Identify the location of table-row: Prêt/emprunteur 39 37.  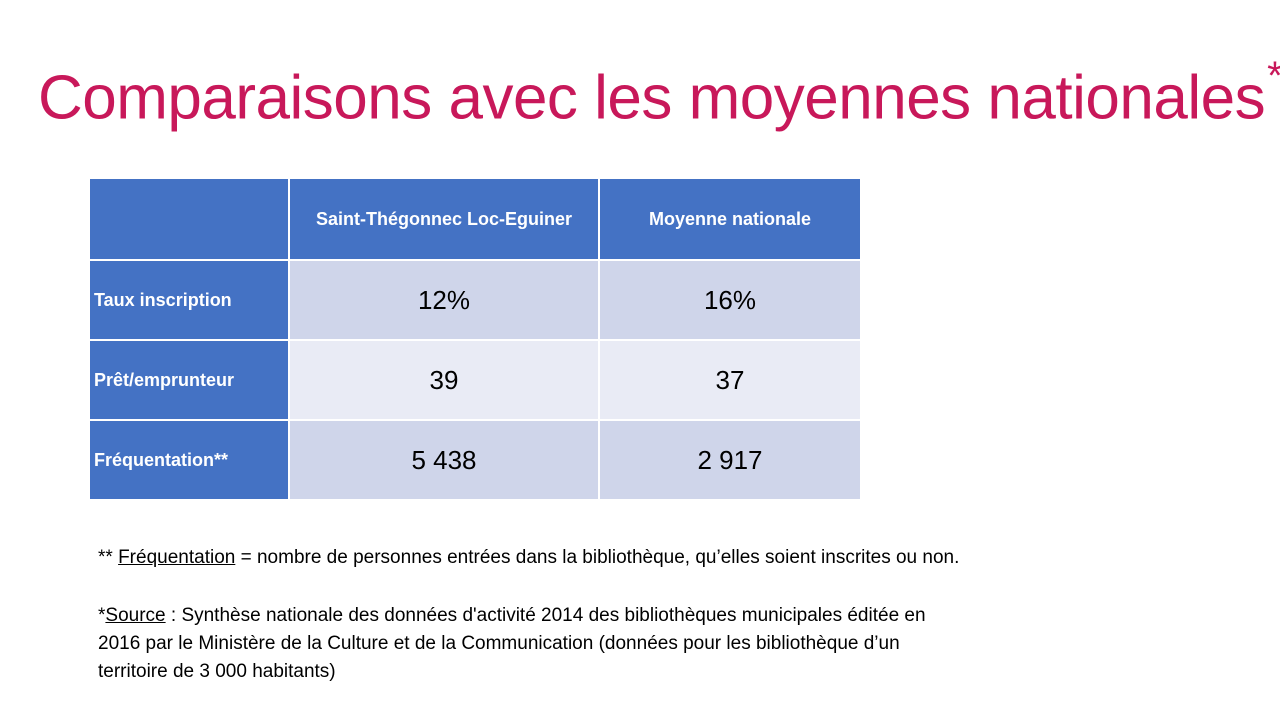
(475, 380).